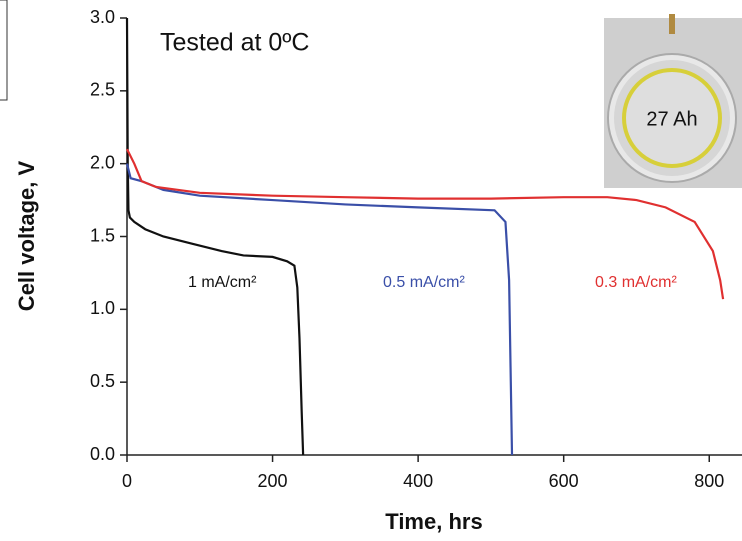 Image resolution: width=742 pixels, height=541 pixels. Describe the element at coordinates (102, 454) in the screenshot. I see `y-tick-label: 0.0` at that location.